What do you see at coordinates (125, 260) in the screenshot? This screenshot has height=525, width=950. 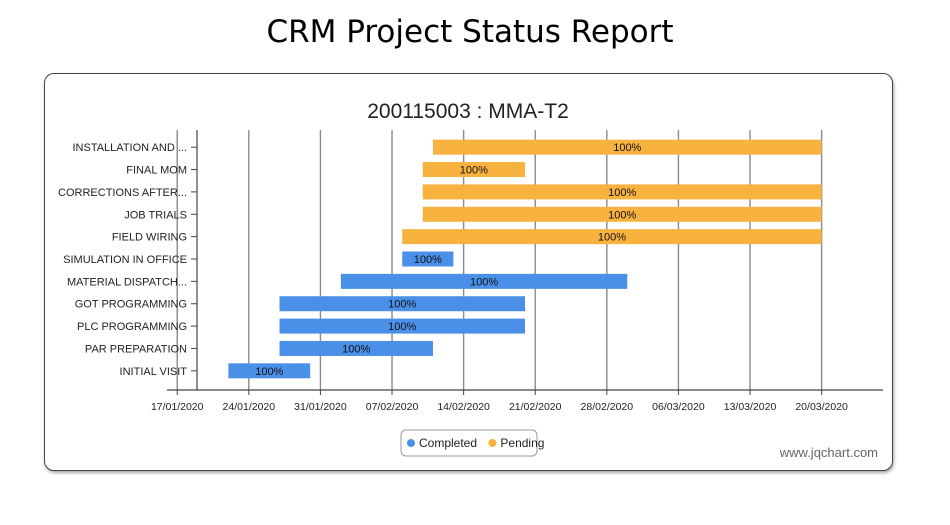 I see `category-label: SIMULATION IN OFFICE` at bounding box center [125, 260].